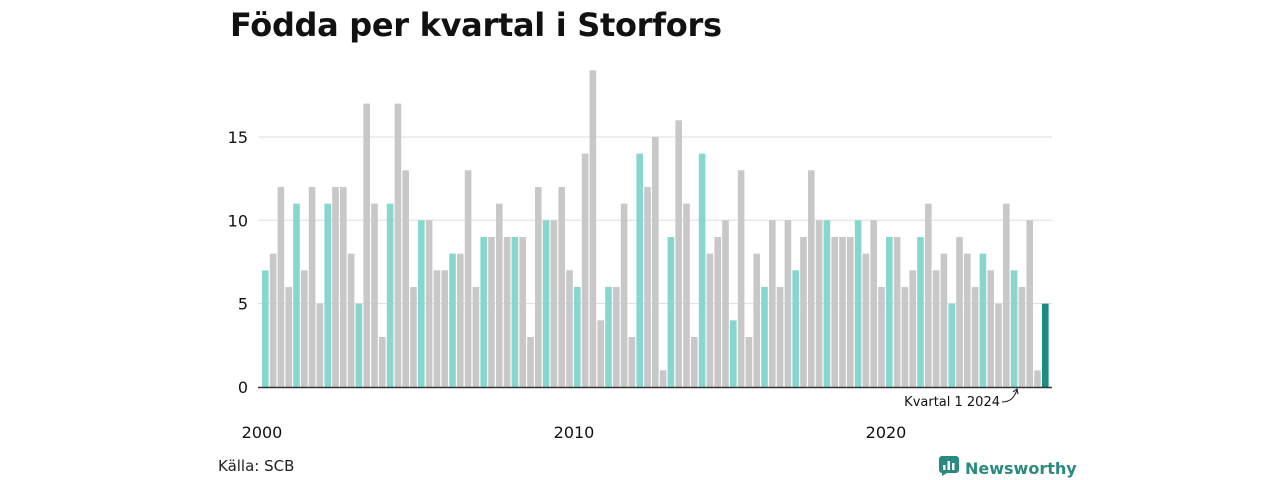  What do you see at coordinates (243, 387) in the screenshot?
I see `y-tick-label: 0` at bounding box center [243, 387].